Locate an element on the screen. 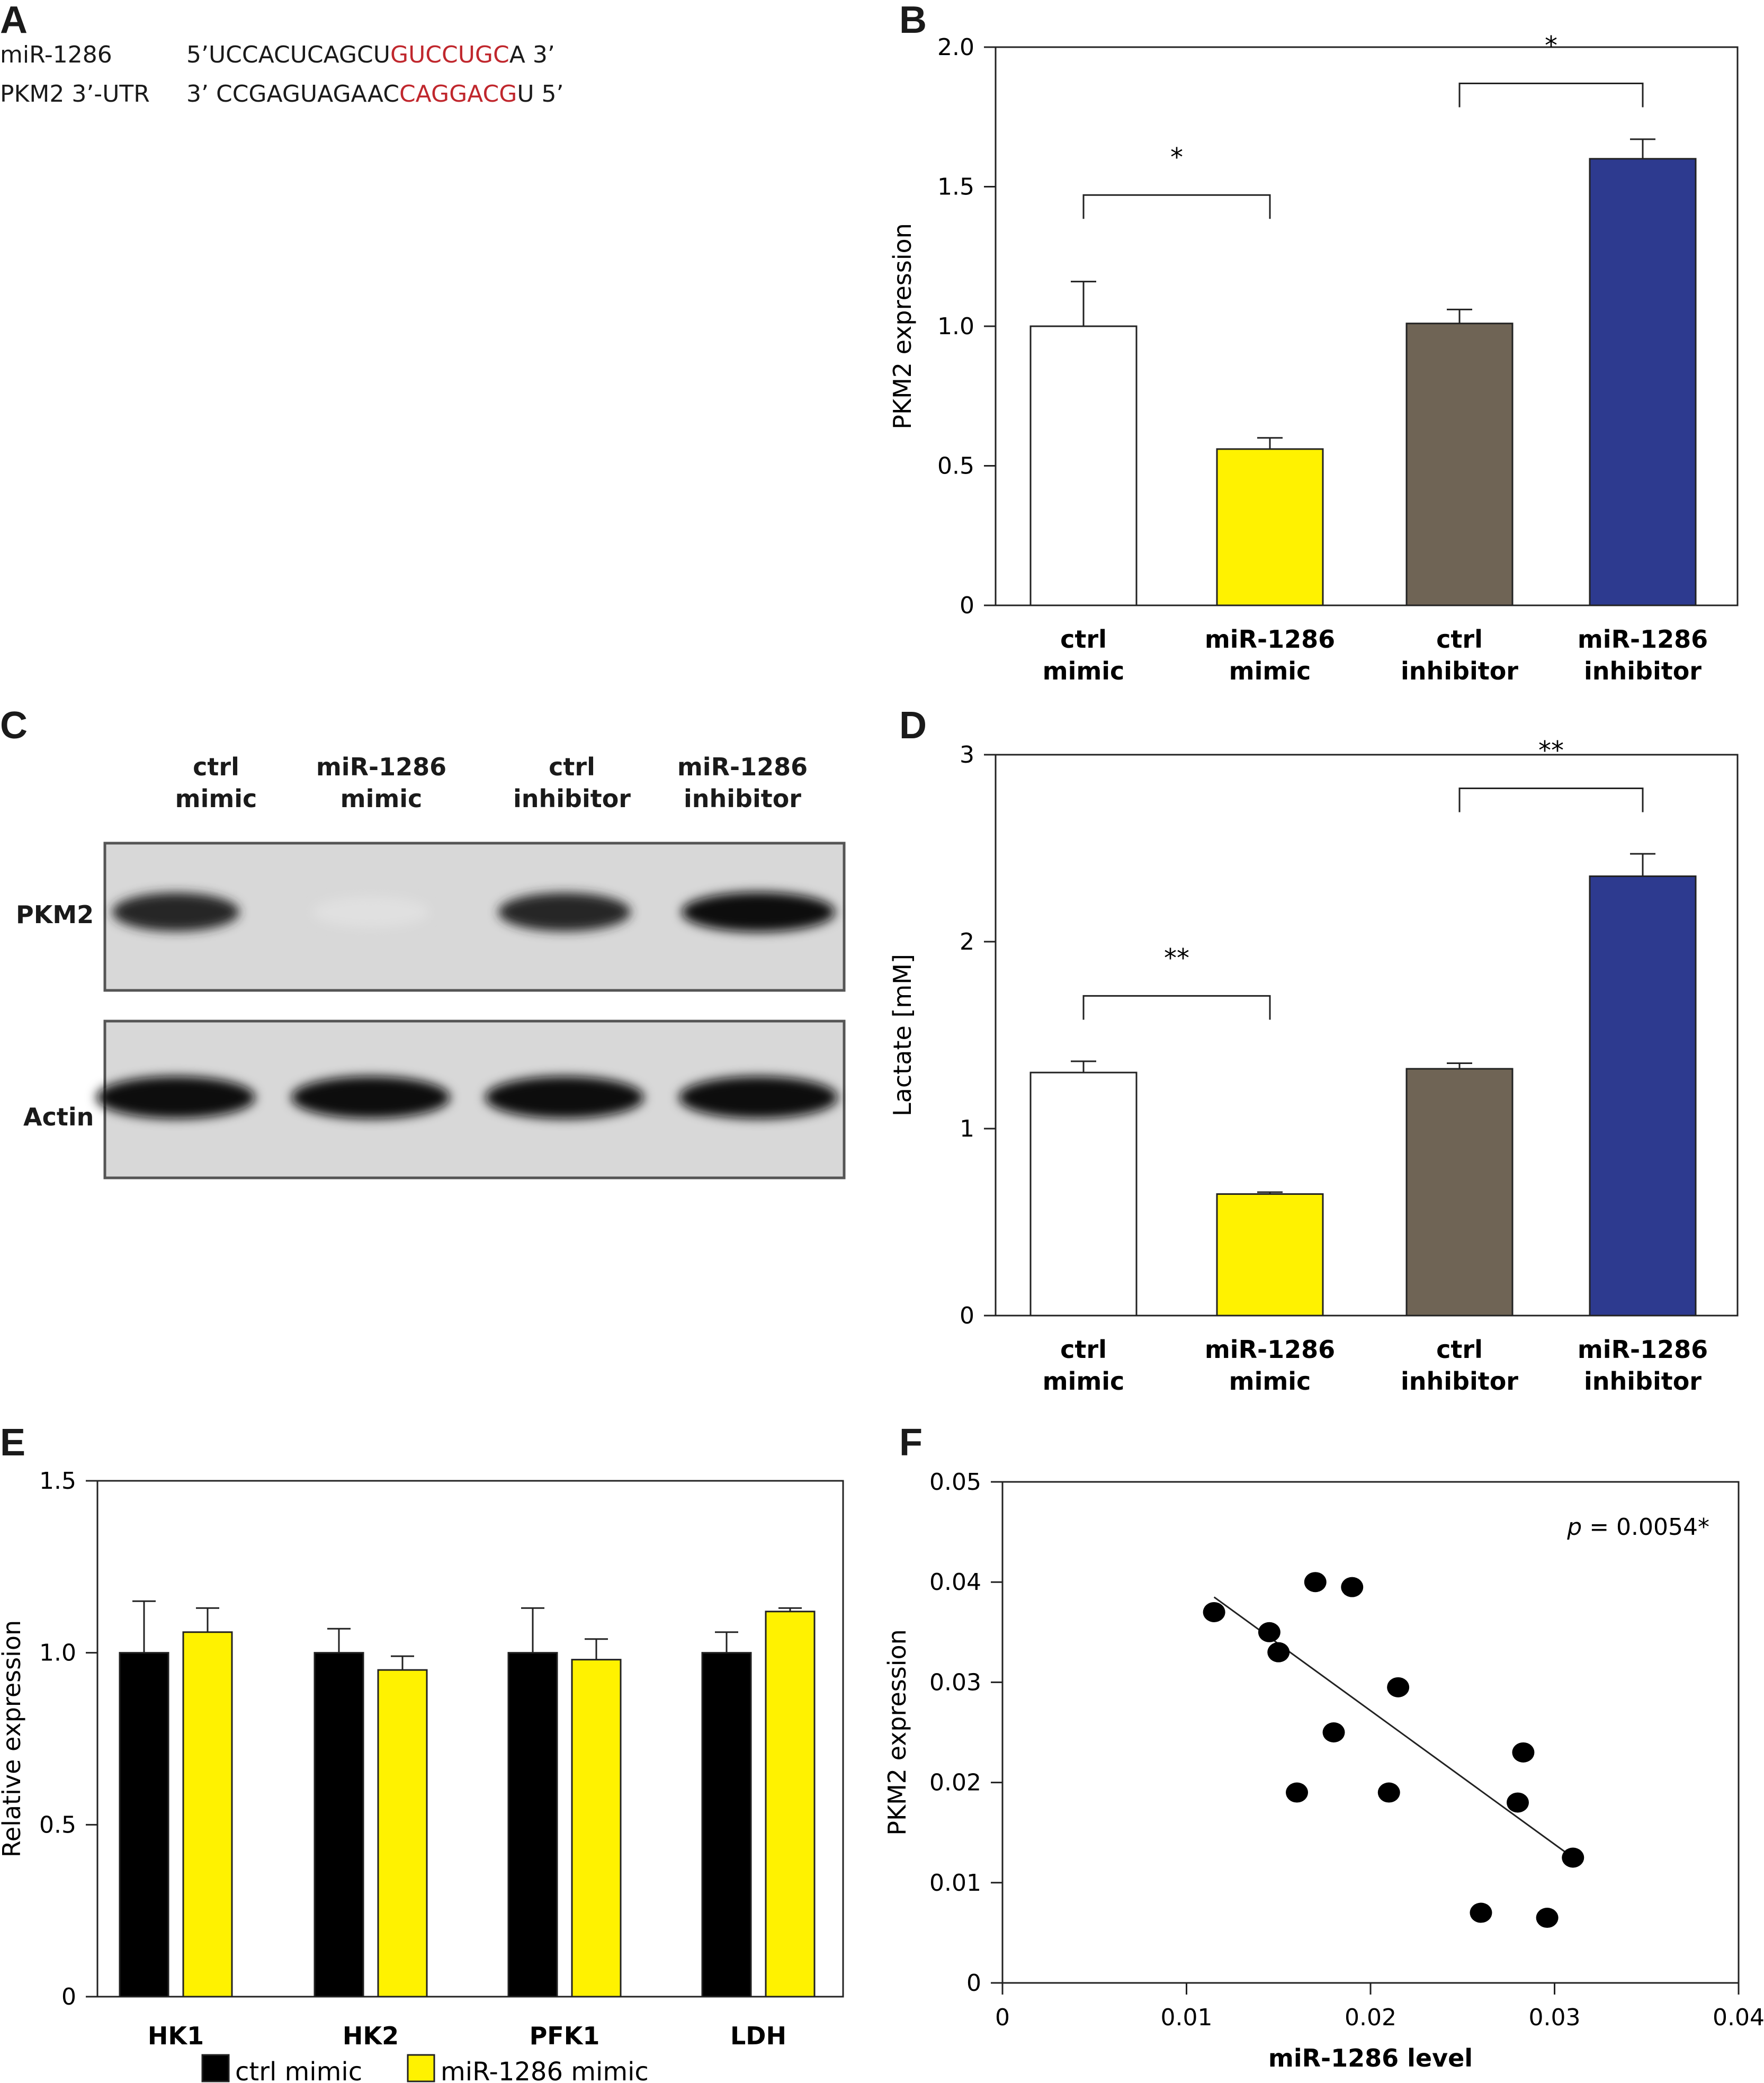 The image size is (1764, 2083). y-tick-label: 0.02 is located at coordinates (955, 1782).